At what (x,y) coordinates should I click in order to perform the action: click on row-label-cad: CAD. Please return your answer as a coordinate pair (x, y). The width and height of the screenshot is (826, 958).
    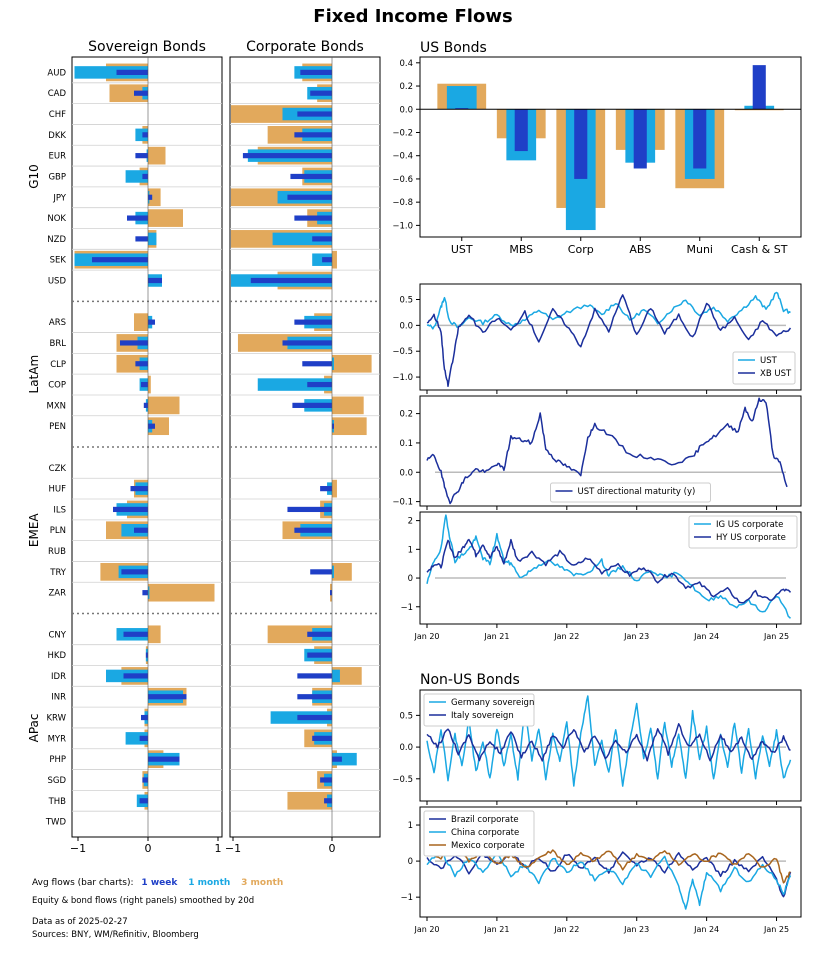
    Looking at the image, I should click on (57, 94).